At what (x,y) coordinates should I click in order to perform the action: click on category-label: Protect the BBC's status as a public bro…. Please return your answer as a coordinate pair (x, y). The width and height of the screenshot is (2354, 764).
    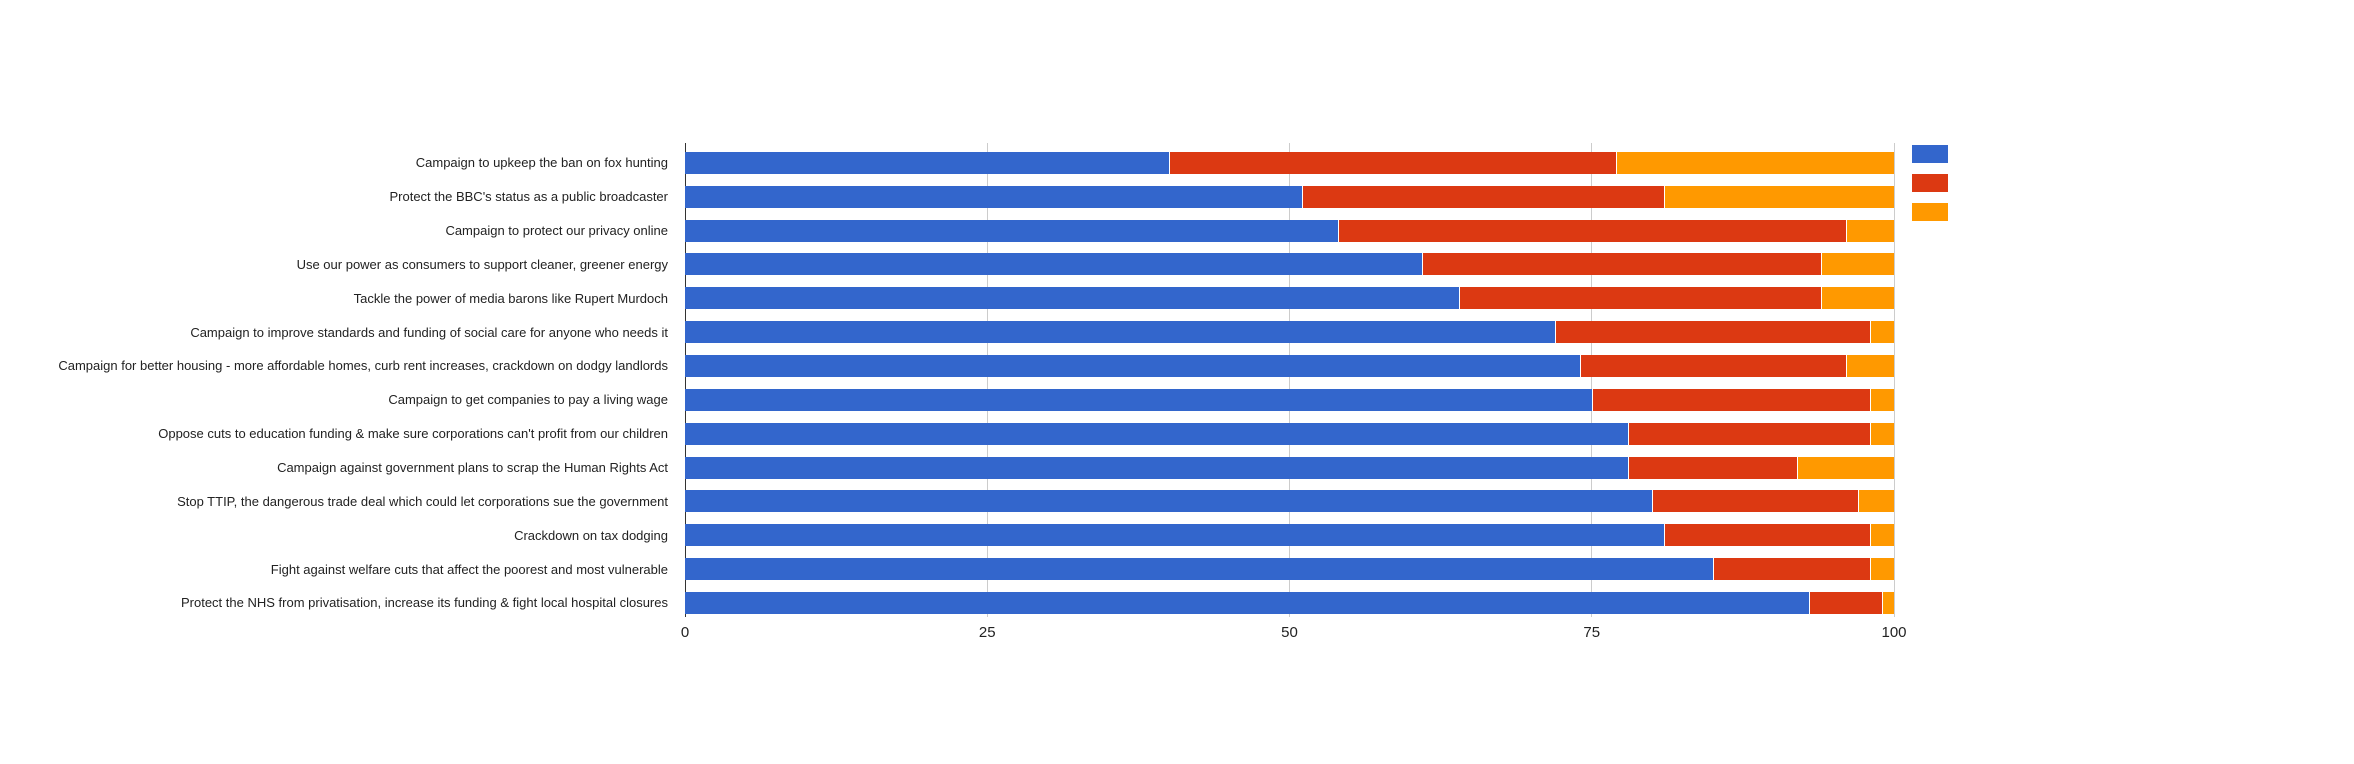
    Looking at the image, I should click on (528, 197).